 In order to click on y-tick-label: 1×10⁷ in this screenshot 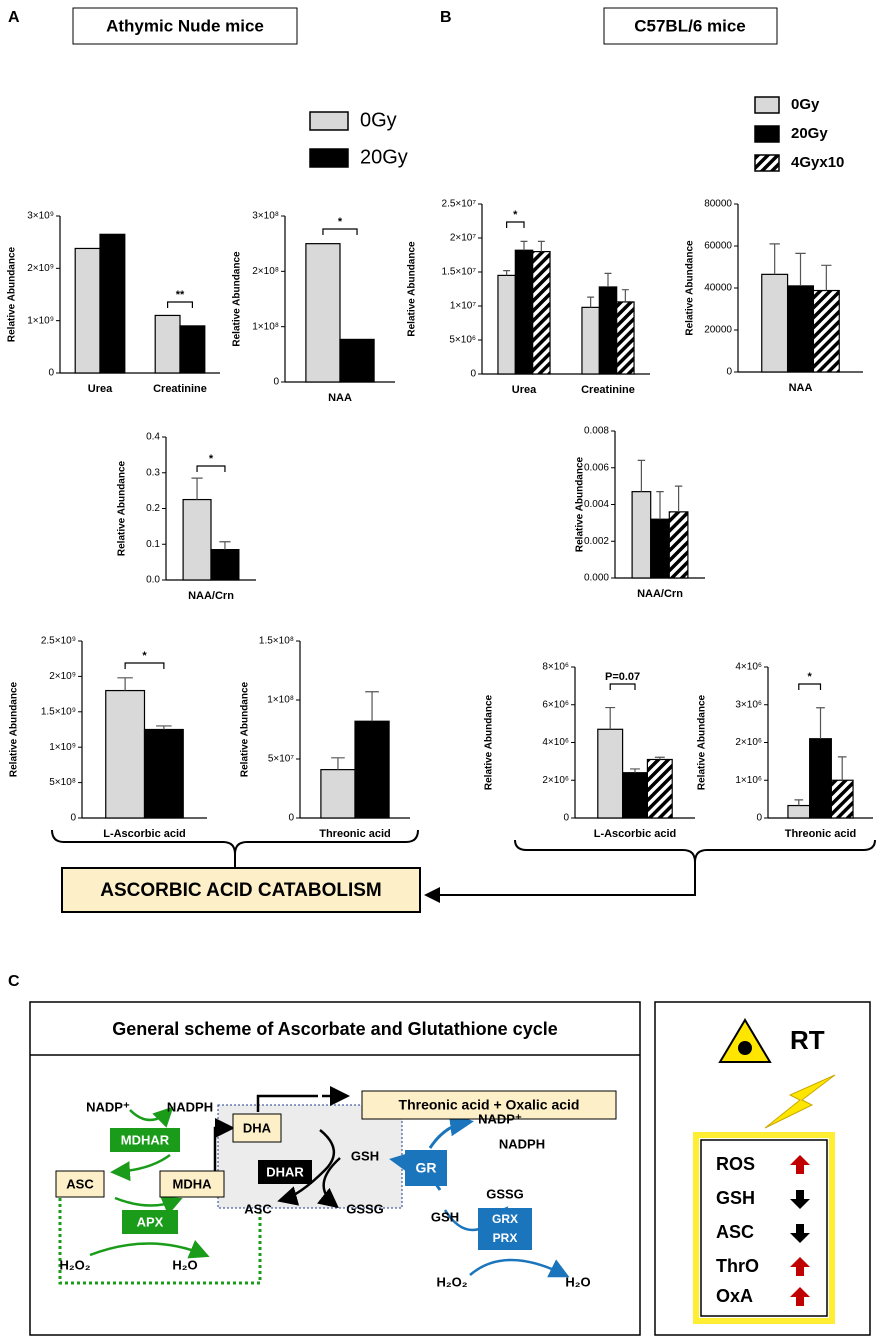, I will do `click(463, 306)`.